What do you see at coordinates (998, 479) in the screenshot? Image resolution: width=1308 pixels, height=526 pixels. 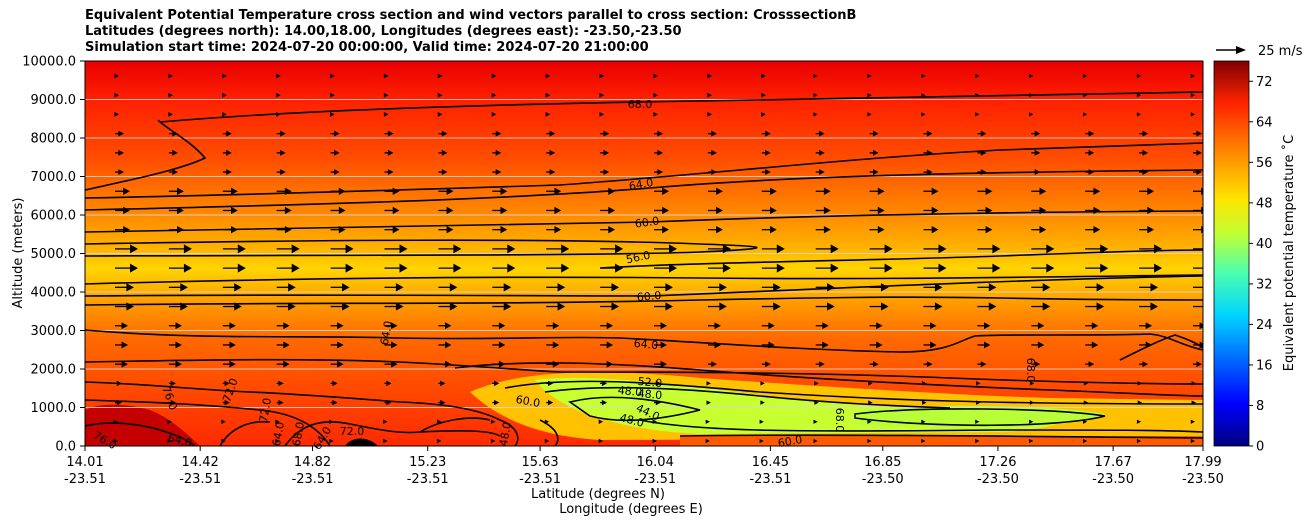 I see `x-tick-label-lon: -23.50` at bounding box center [998, 479].